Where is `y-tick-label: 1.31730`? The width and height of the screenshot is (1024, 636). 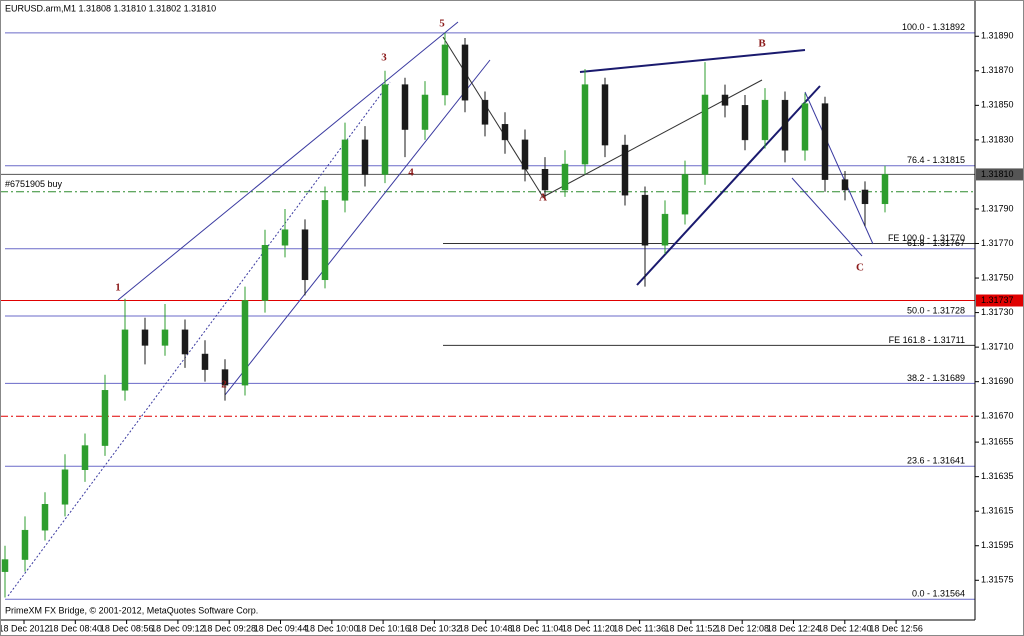 y-tick-label: 1.31730 is located at coordinates (997, 312).